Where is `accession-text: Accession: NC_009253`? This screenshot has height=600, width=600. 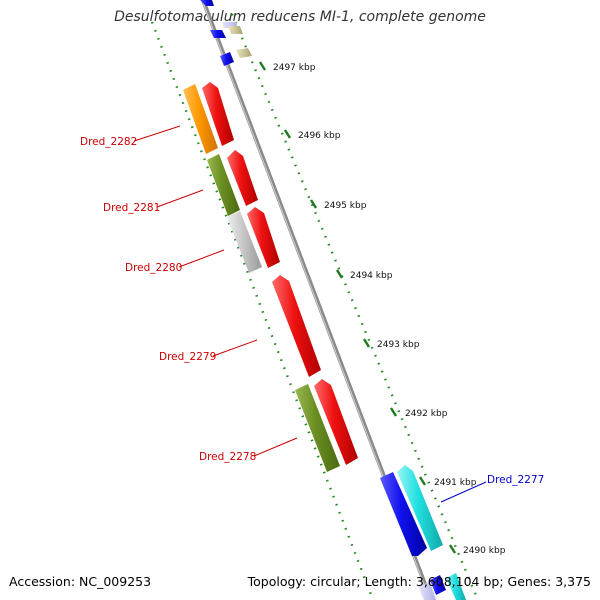 accession-text: Accession: NC_009253 is located at coordinates (80, 581).